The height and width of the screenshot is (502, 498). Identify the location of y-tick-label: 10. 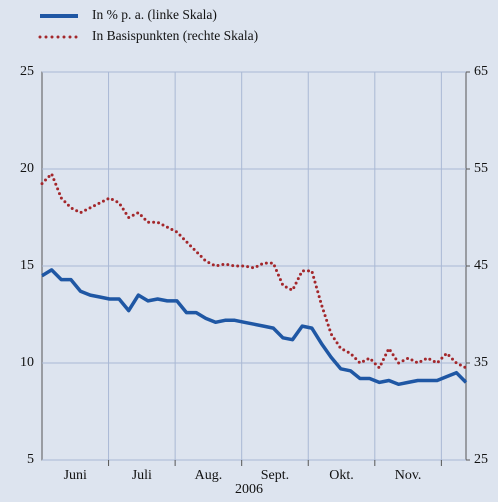
(27, 362).